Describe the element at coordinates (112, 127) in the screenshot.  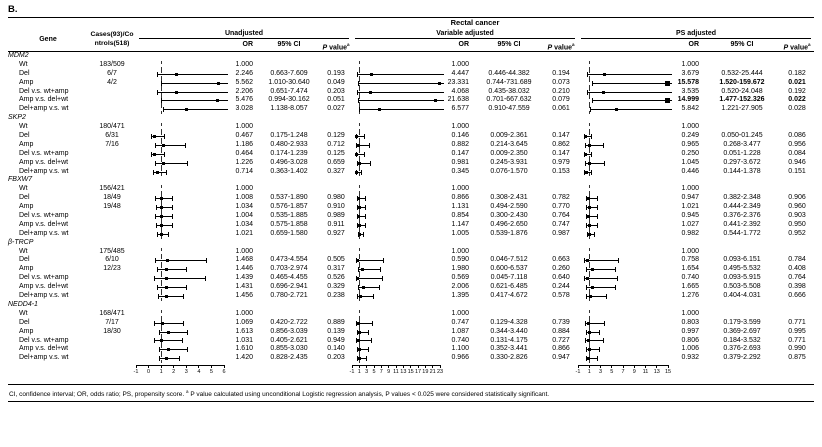
I see `cases-count: 180/471` at that location.